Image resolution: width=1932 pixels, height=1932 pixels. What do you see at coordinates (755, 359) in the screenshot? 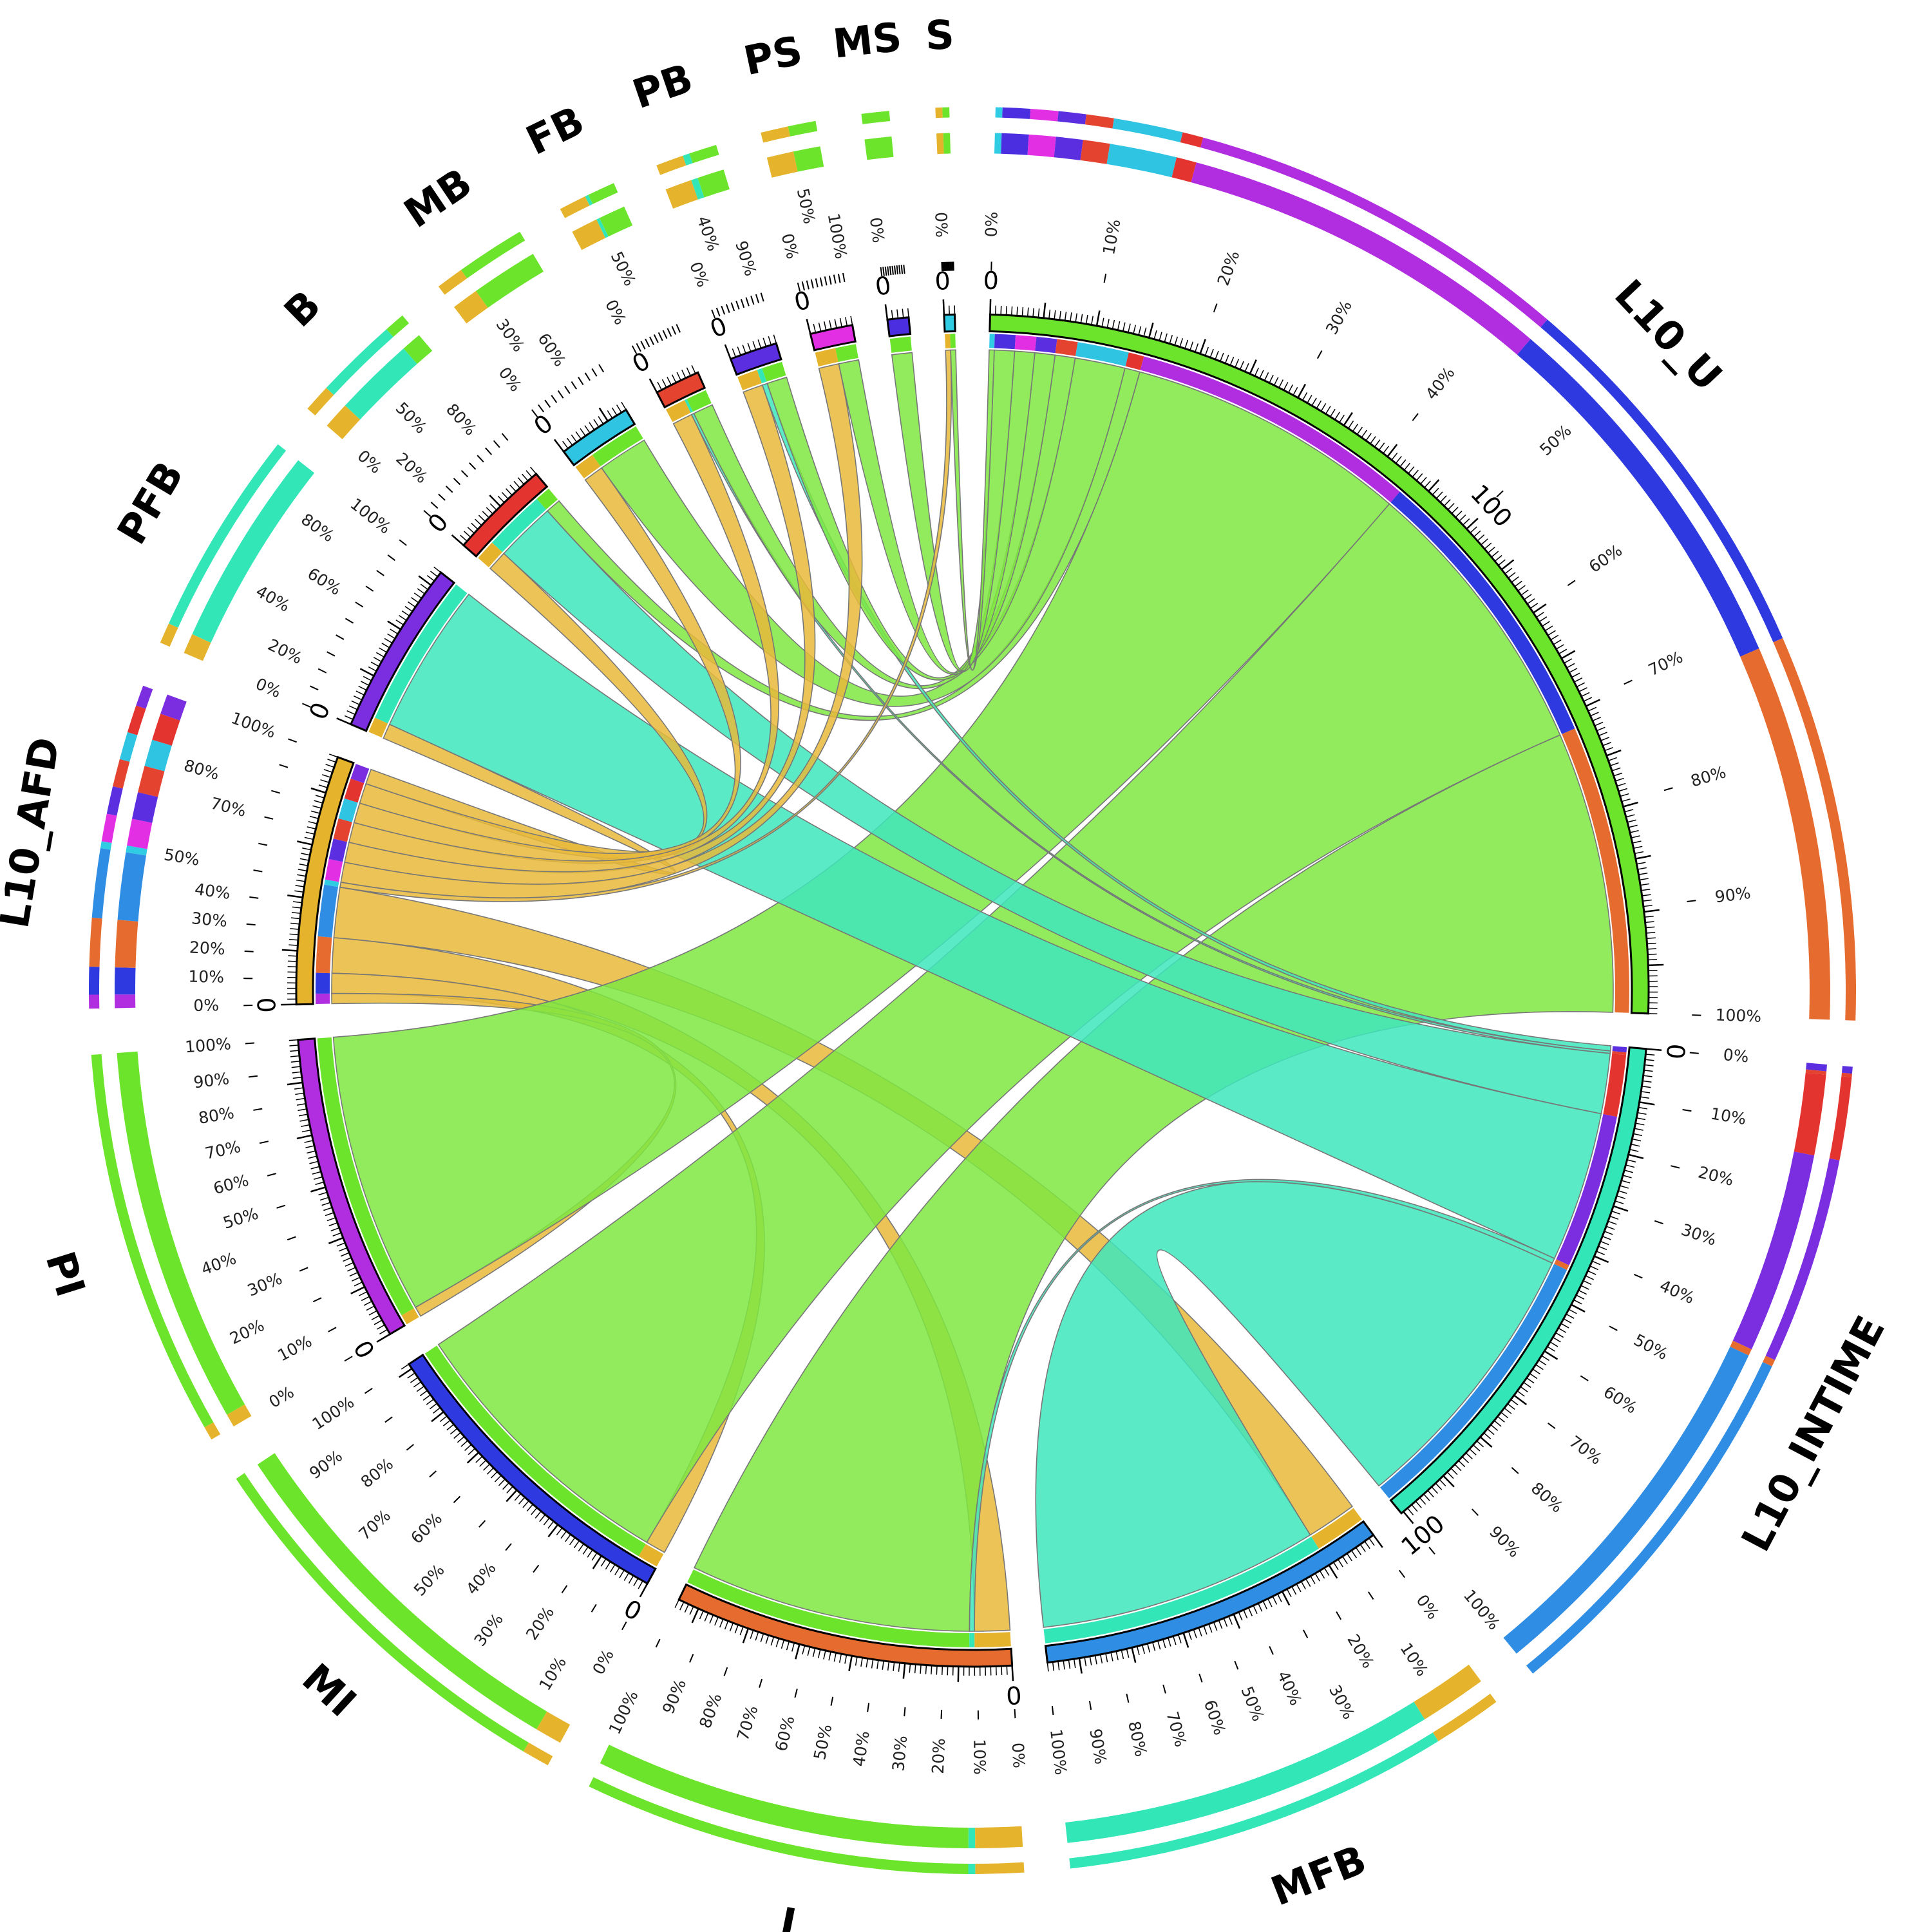
I see `sector-pb` at bounding box center [755, 359].